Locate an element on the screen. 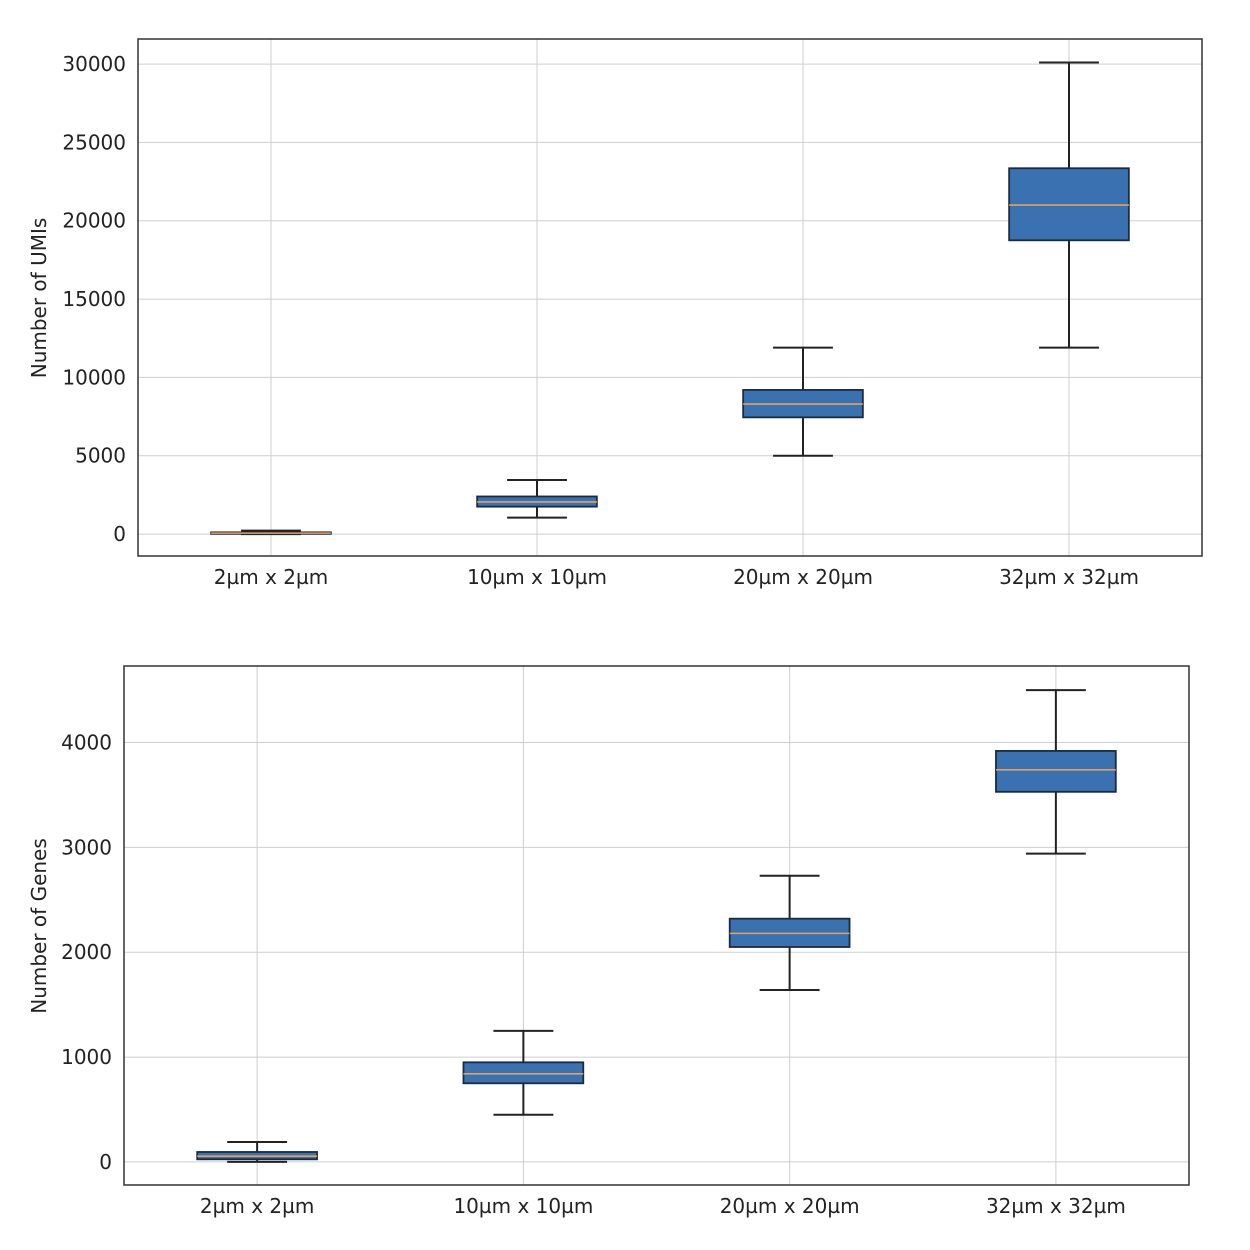  y-tick-label: 2000 is located at coordinates (86, 952).